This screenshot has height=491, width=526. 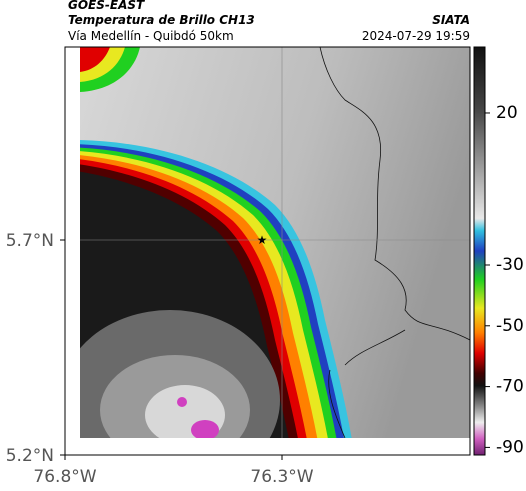 I want to click on colorbar-tick-label: -70, so click(x=510, y=387).